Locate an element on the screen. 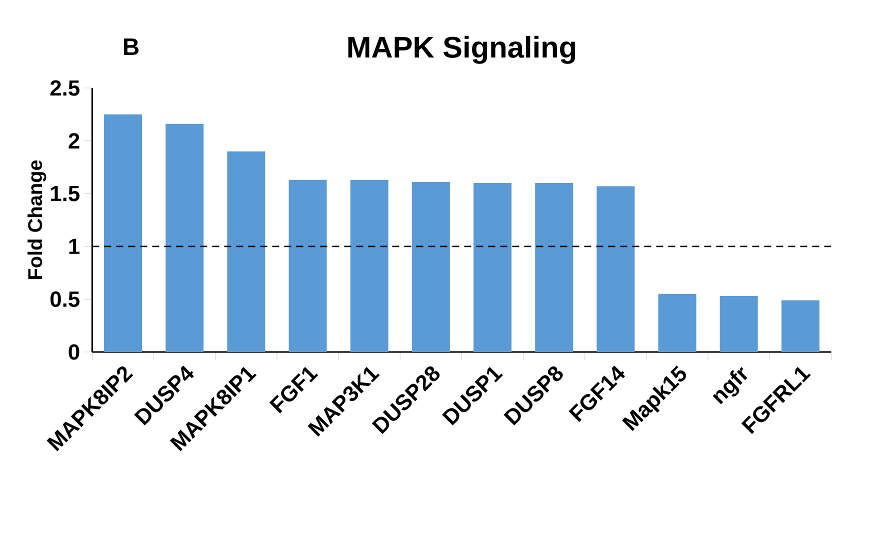 The height and width of the screenshot is (533, 869). chart-title: MAPK Signaling is located at coordinates (462, 50).